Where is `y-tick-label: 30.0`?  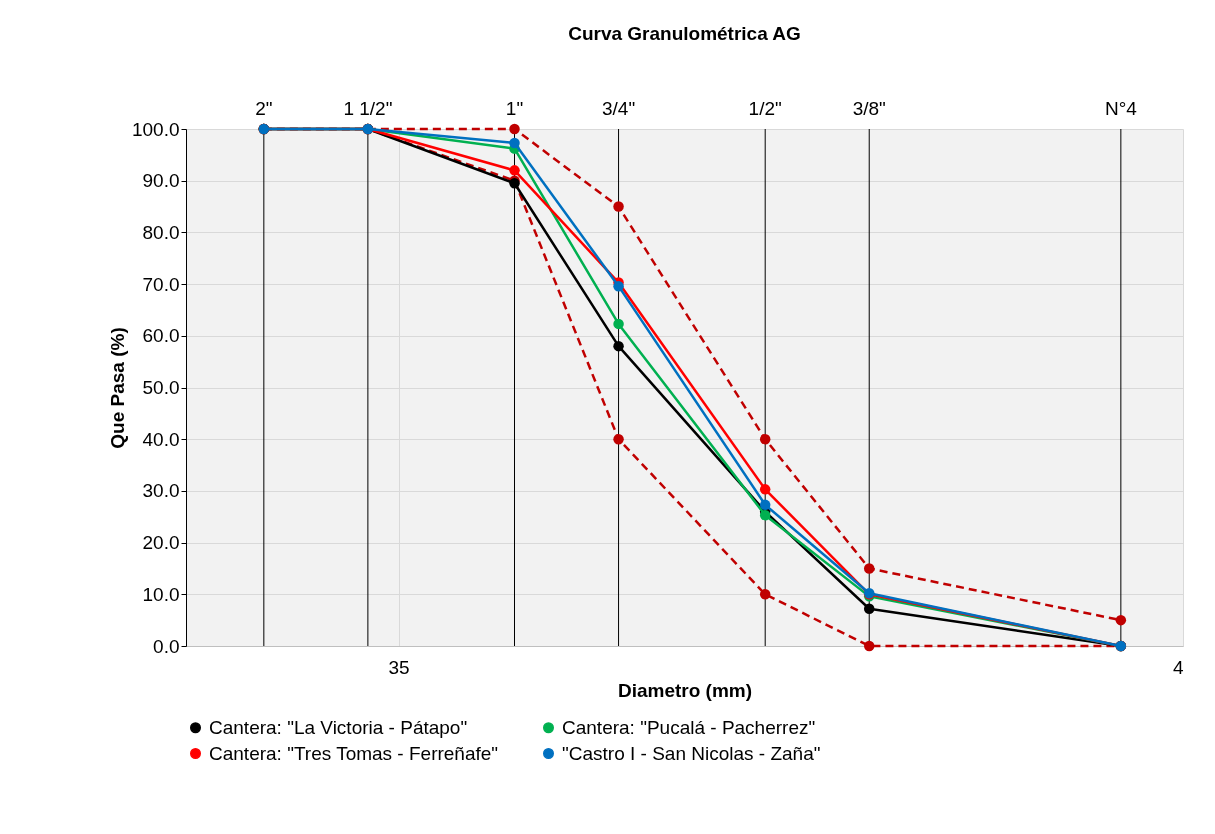 y-tick-label: 30.0 is located at coordinates (161, 491).